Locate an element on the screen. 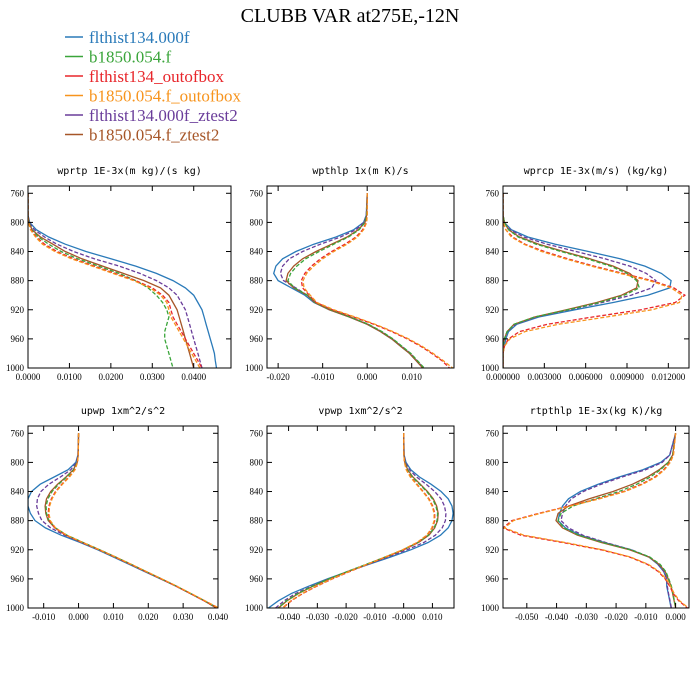 The height and width of the screenshot is (700, 700). ytick-label-2-1: 800 is located at coordinates (493, 222).